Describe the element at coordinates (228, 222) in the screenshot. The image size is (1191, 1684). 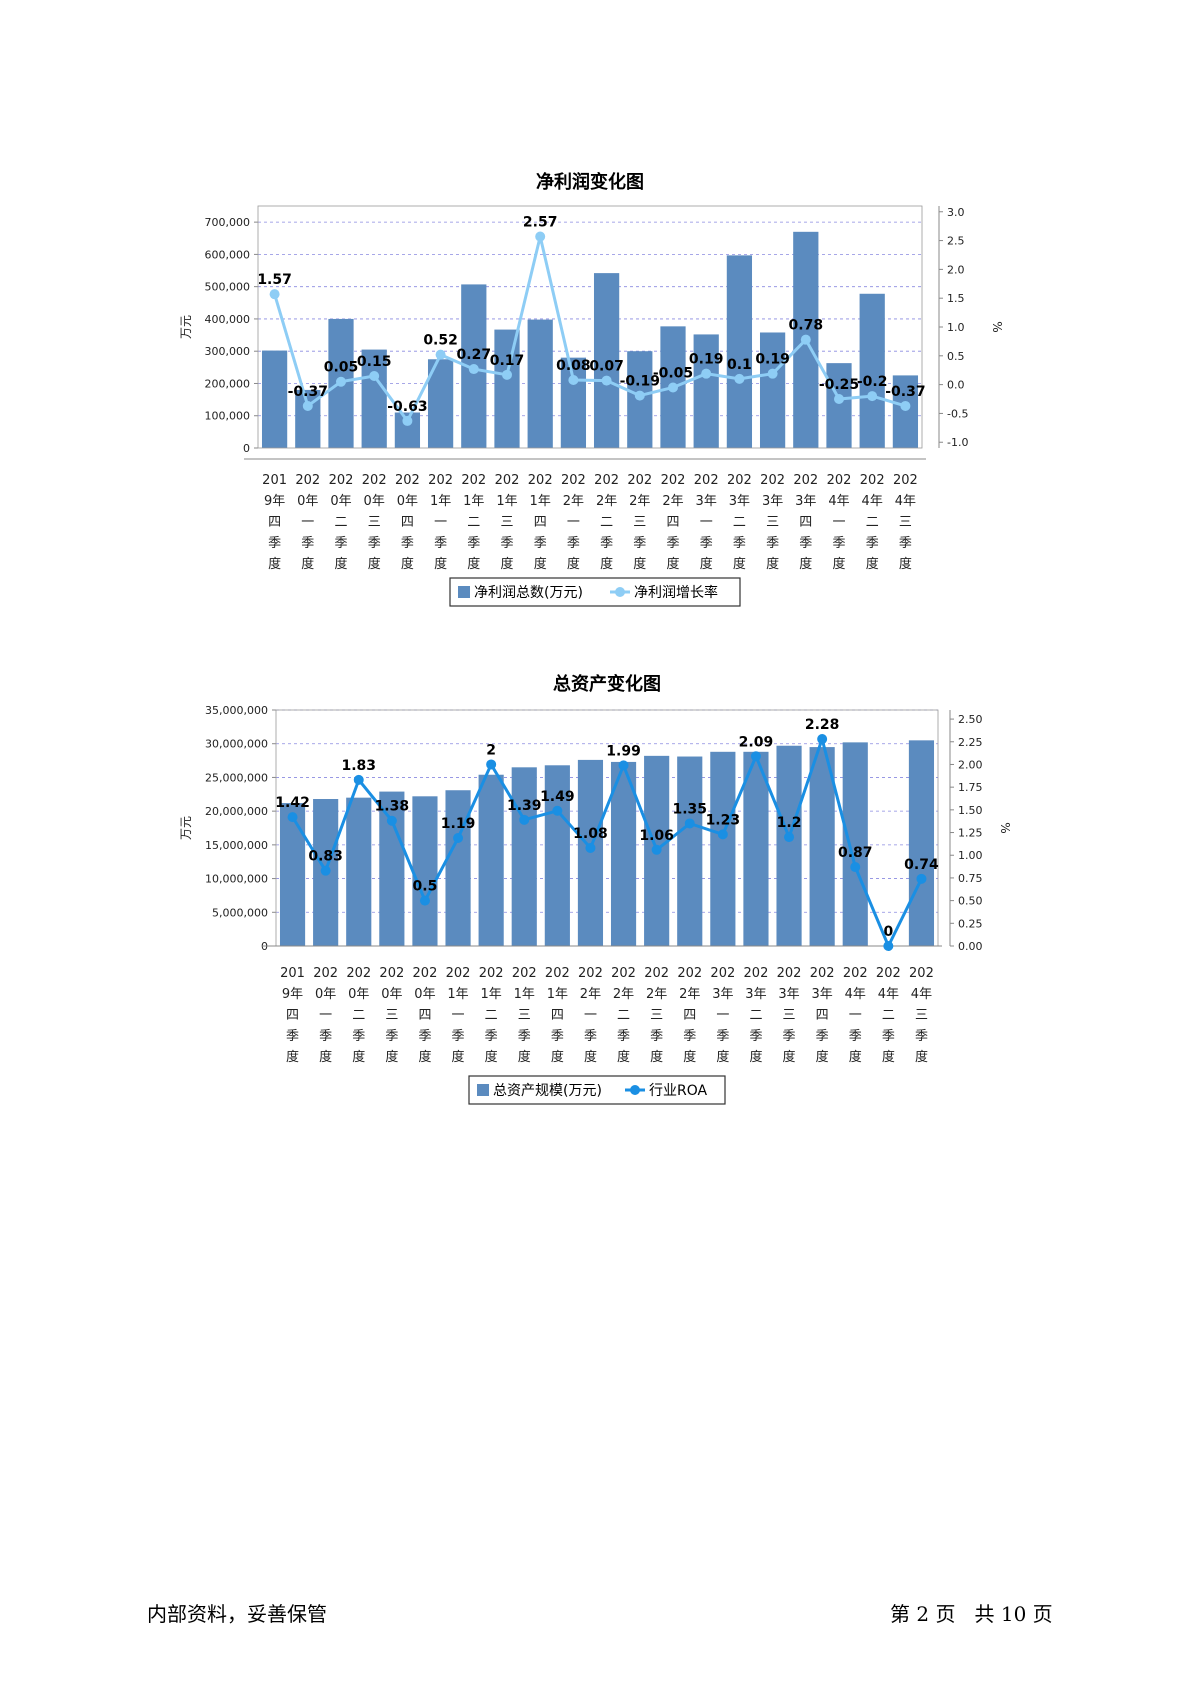
I see `left-tick-label: 700,000` at that location.